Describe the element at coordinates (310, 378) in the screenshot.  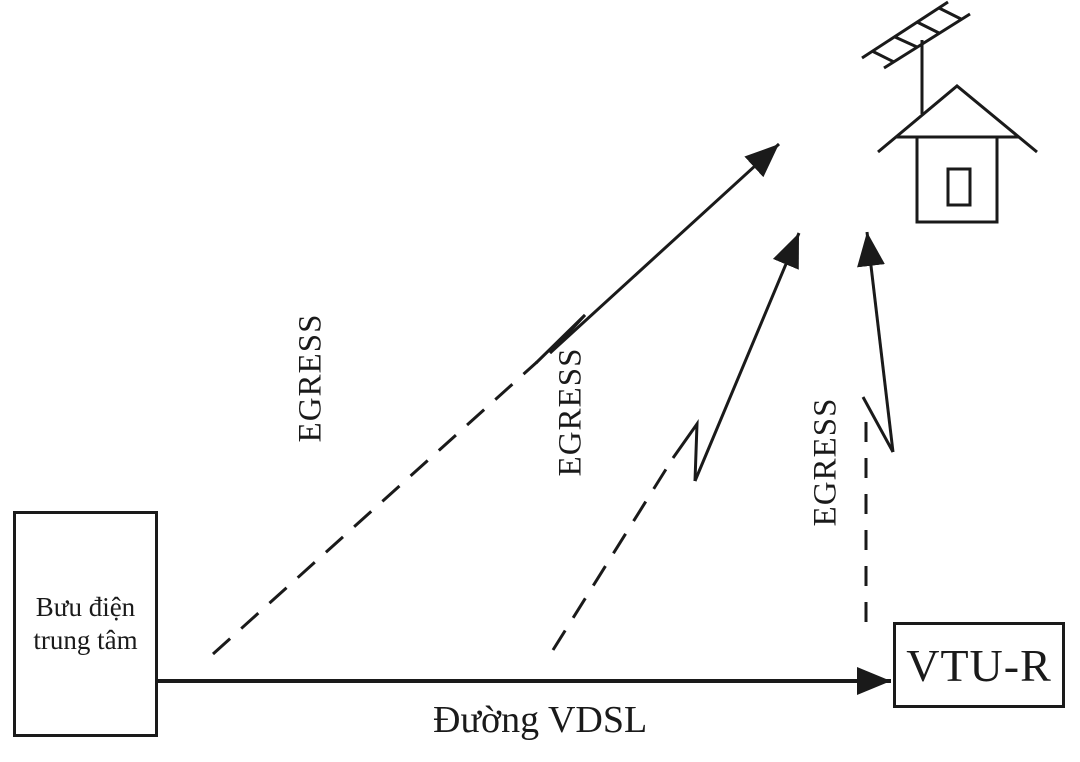
I see `egress-label-1: EGRESS` at that location.